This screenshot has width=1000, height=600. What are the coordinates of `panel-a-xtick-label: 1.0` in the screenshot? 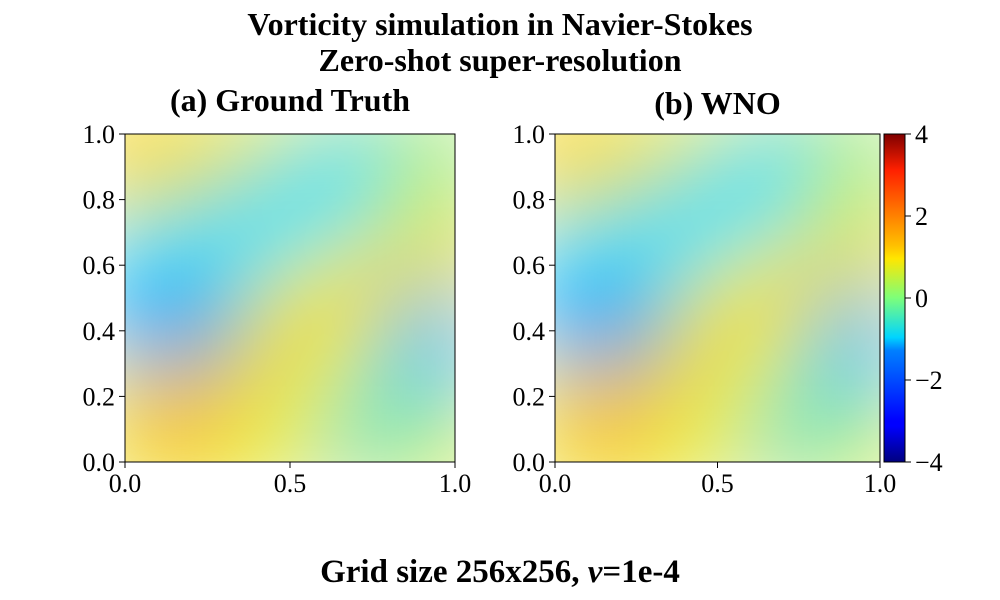 It's located at (455, 483).